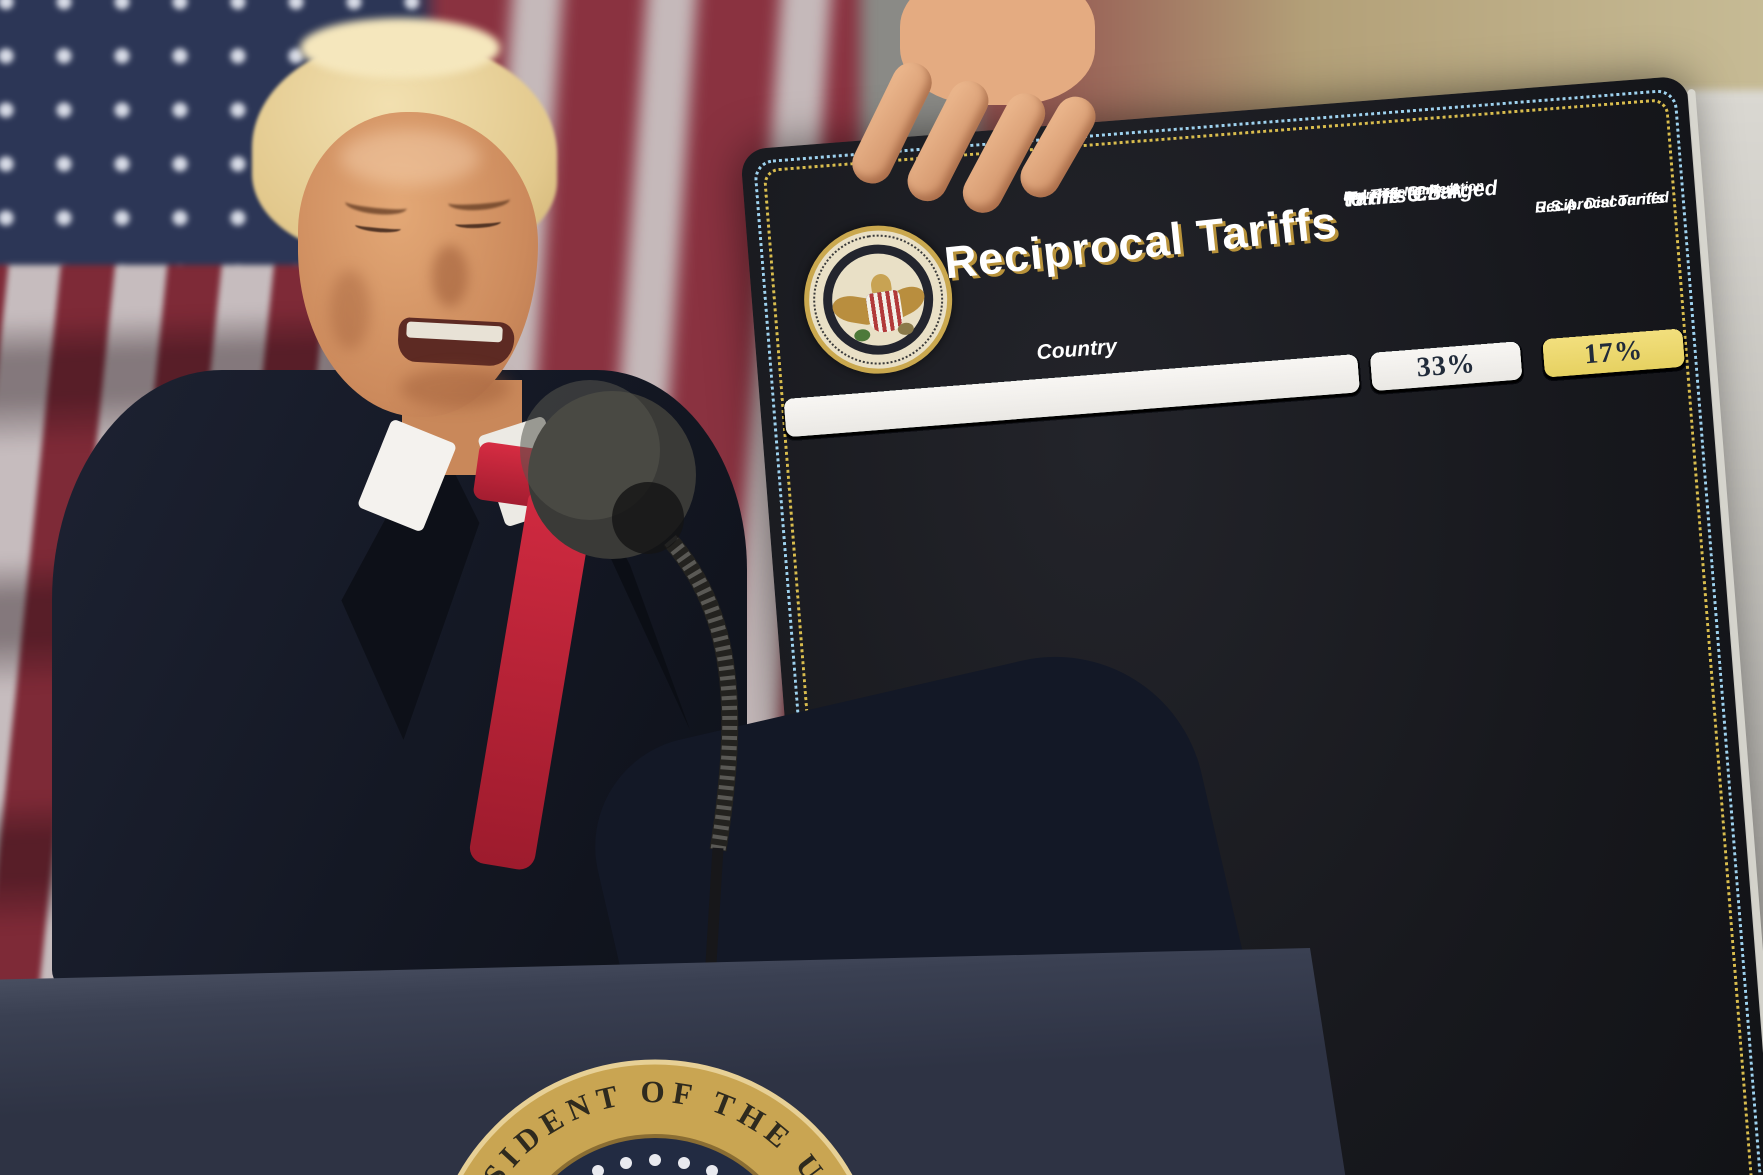 The image size is (1763, 1175). I want to click on nose-shadow, so click(450, 276).